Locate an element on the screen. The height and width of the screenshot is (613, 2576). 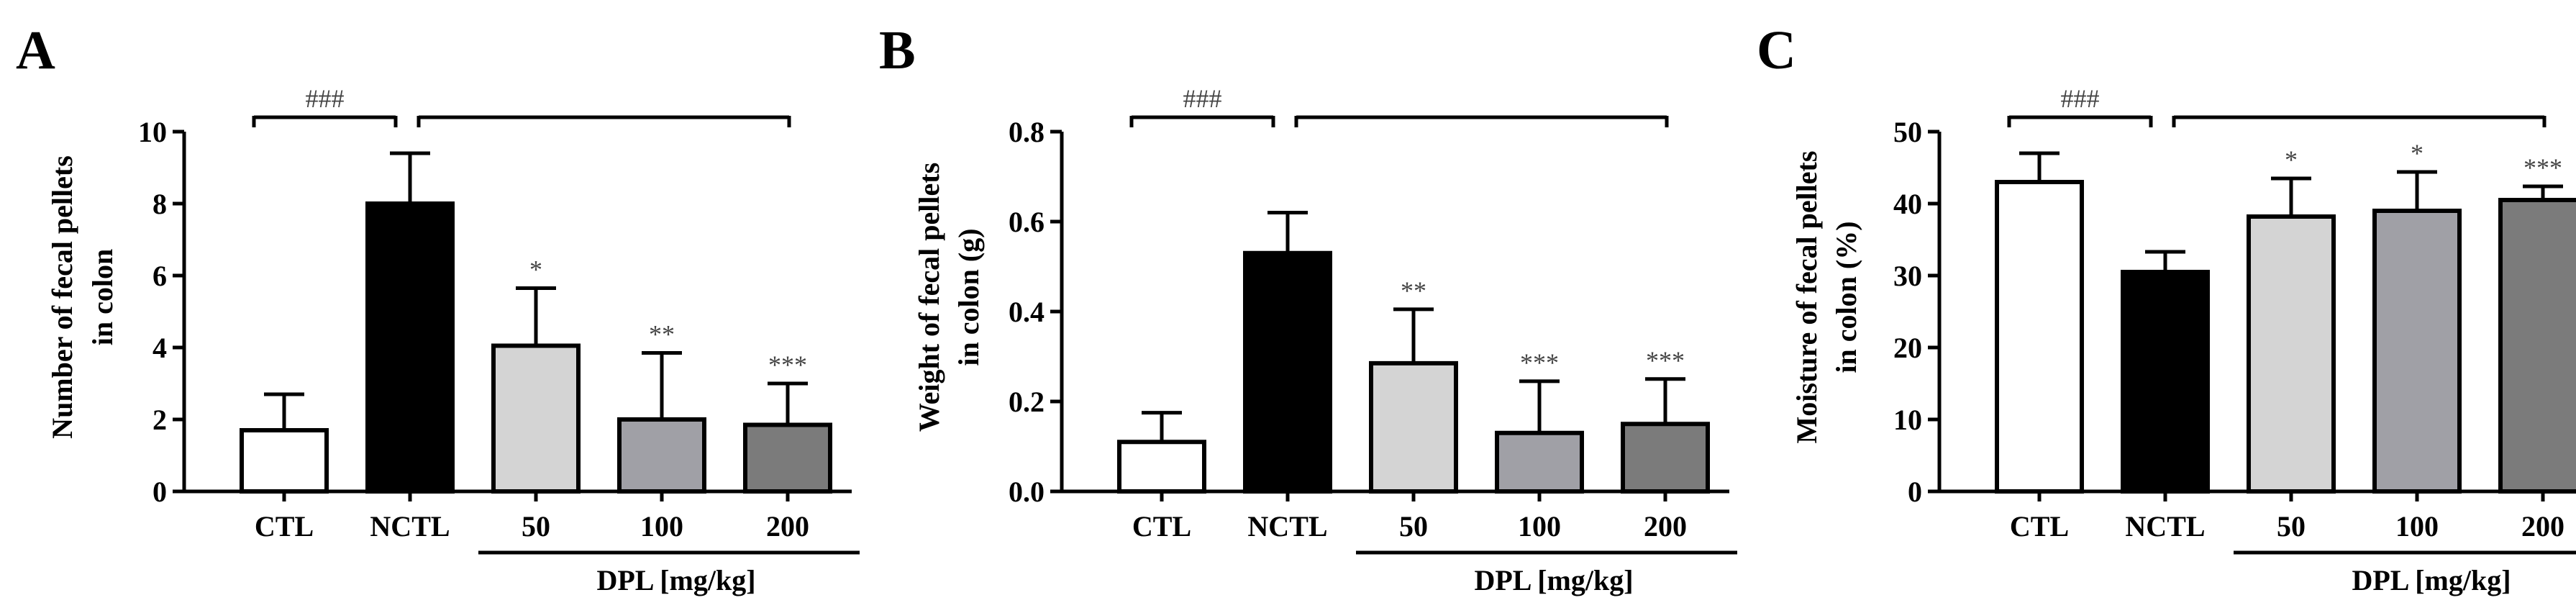
y-axis-title-line: in colon is located at coordinates (103, 297).